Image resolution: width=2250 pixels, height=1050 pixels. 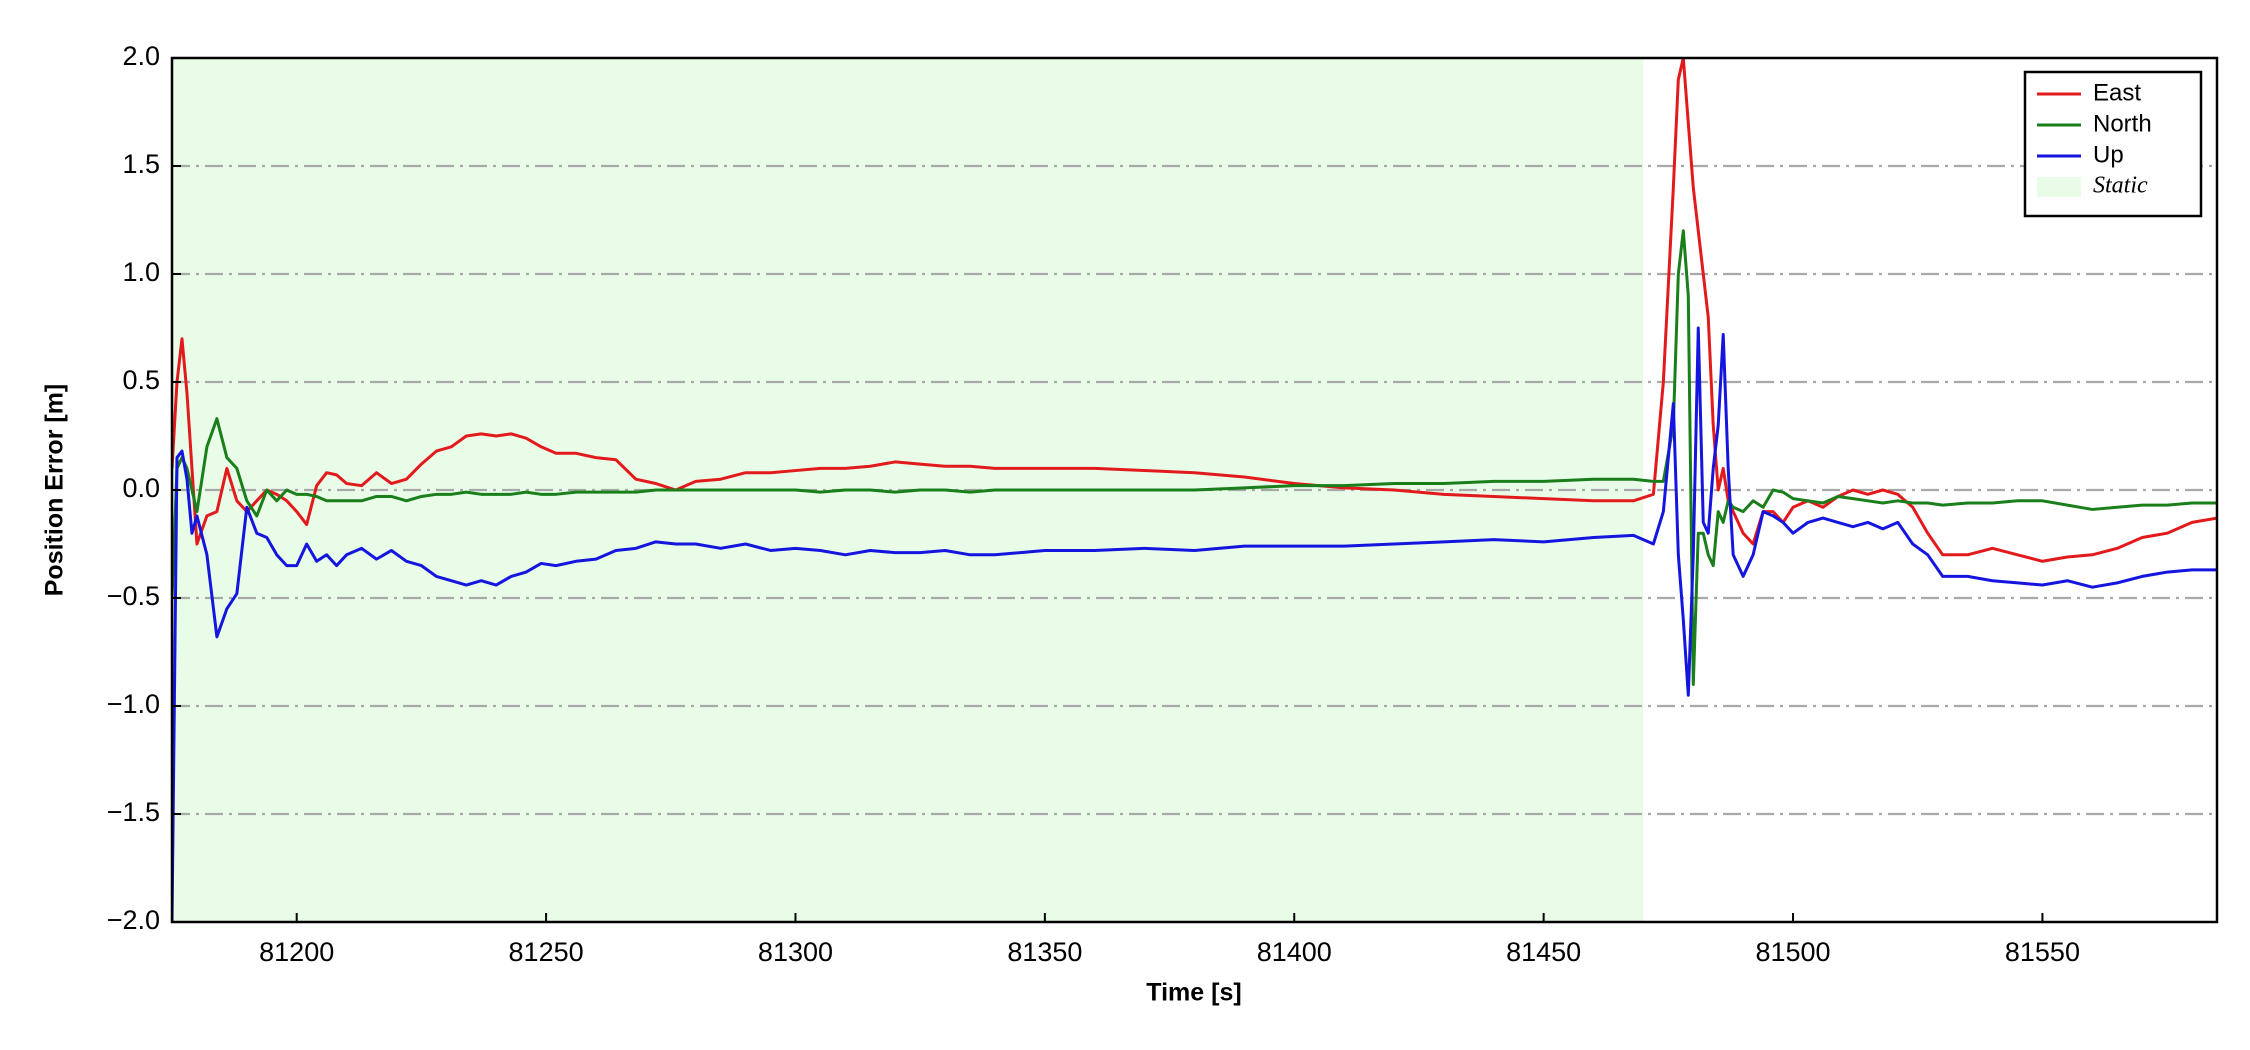 What do you see at coordinates (133, 920) in the screenshot?
I see `y-tick-label: −2.0` at bounding box center [133, 920].